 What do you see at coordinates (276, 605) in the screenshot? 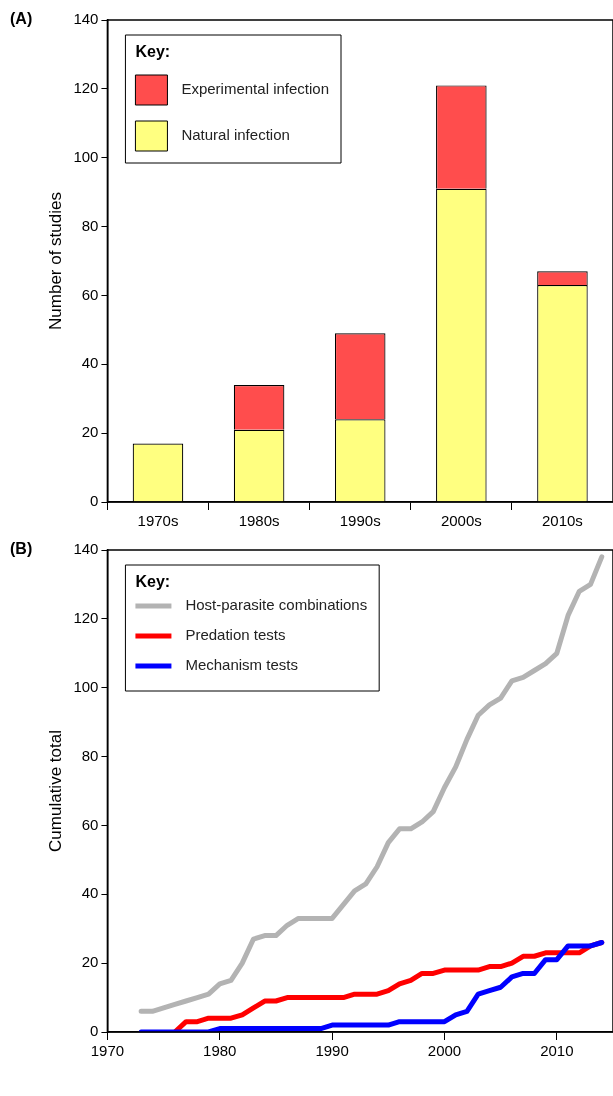
I see `legend-label: Host-parasite combinations` at bounding box center [276, 605].